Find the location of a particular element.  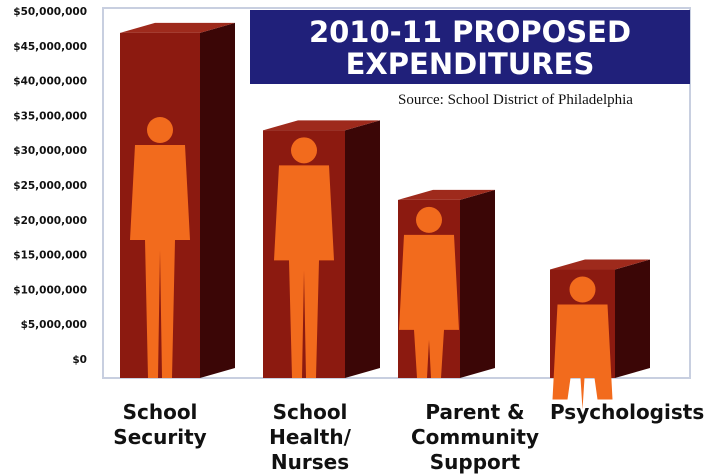

y-tick-label: $15,000,000 is located at coordinates (50, 256).